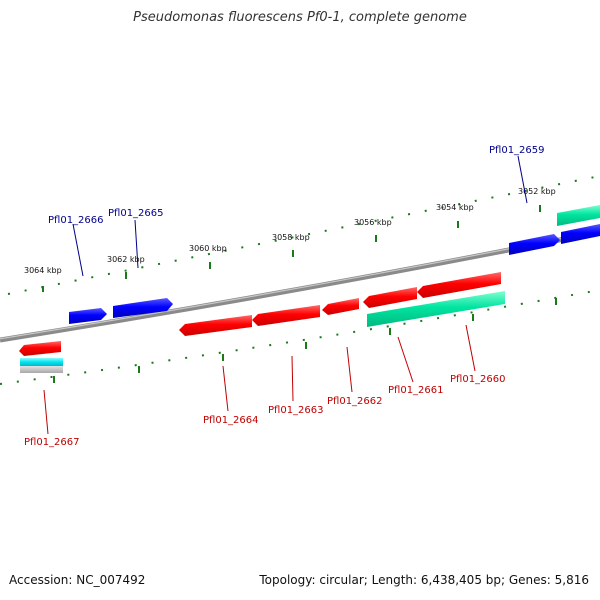 The width and height of the screenshot is (600, 600). I want to click on tick-label-3052: 3052 kbp, so click(537, 191).